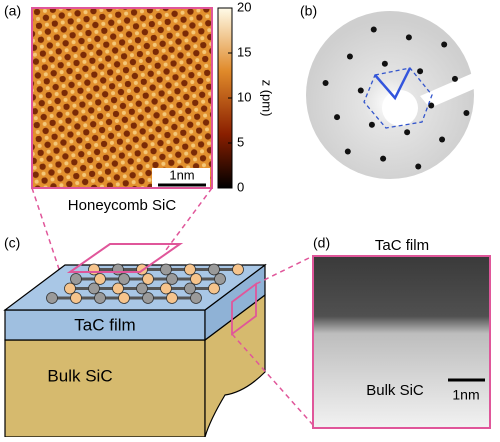 The width and height of the screenshot is (500, 442). Describe the element at coordinates (122, 98) in the screenshot. I see `stm-image` at that location.